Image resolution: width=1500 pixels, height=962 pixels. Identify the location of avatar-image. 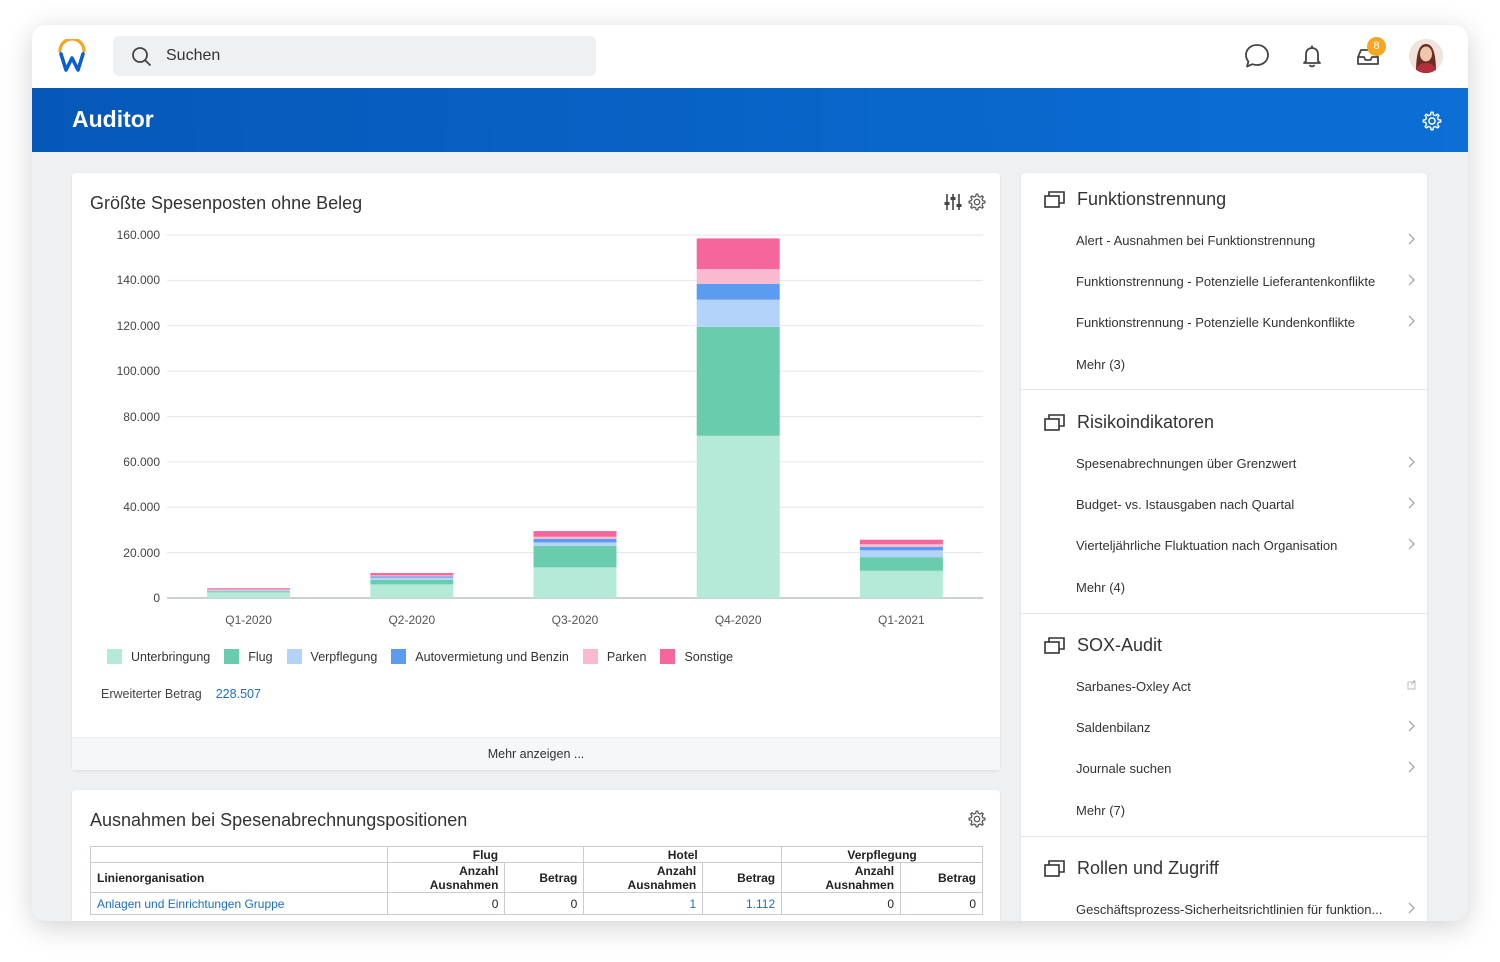
(1426, 56).